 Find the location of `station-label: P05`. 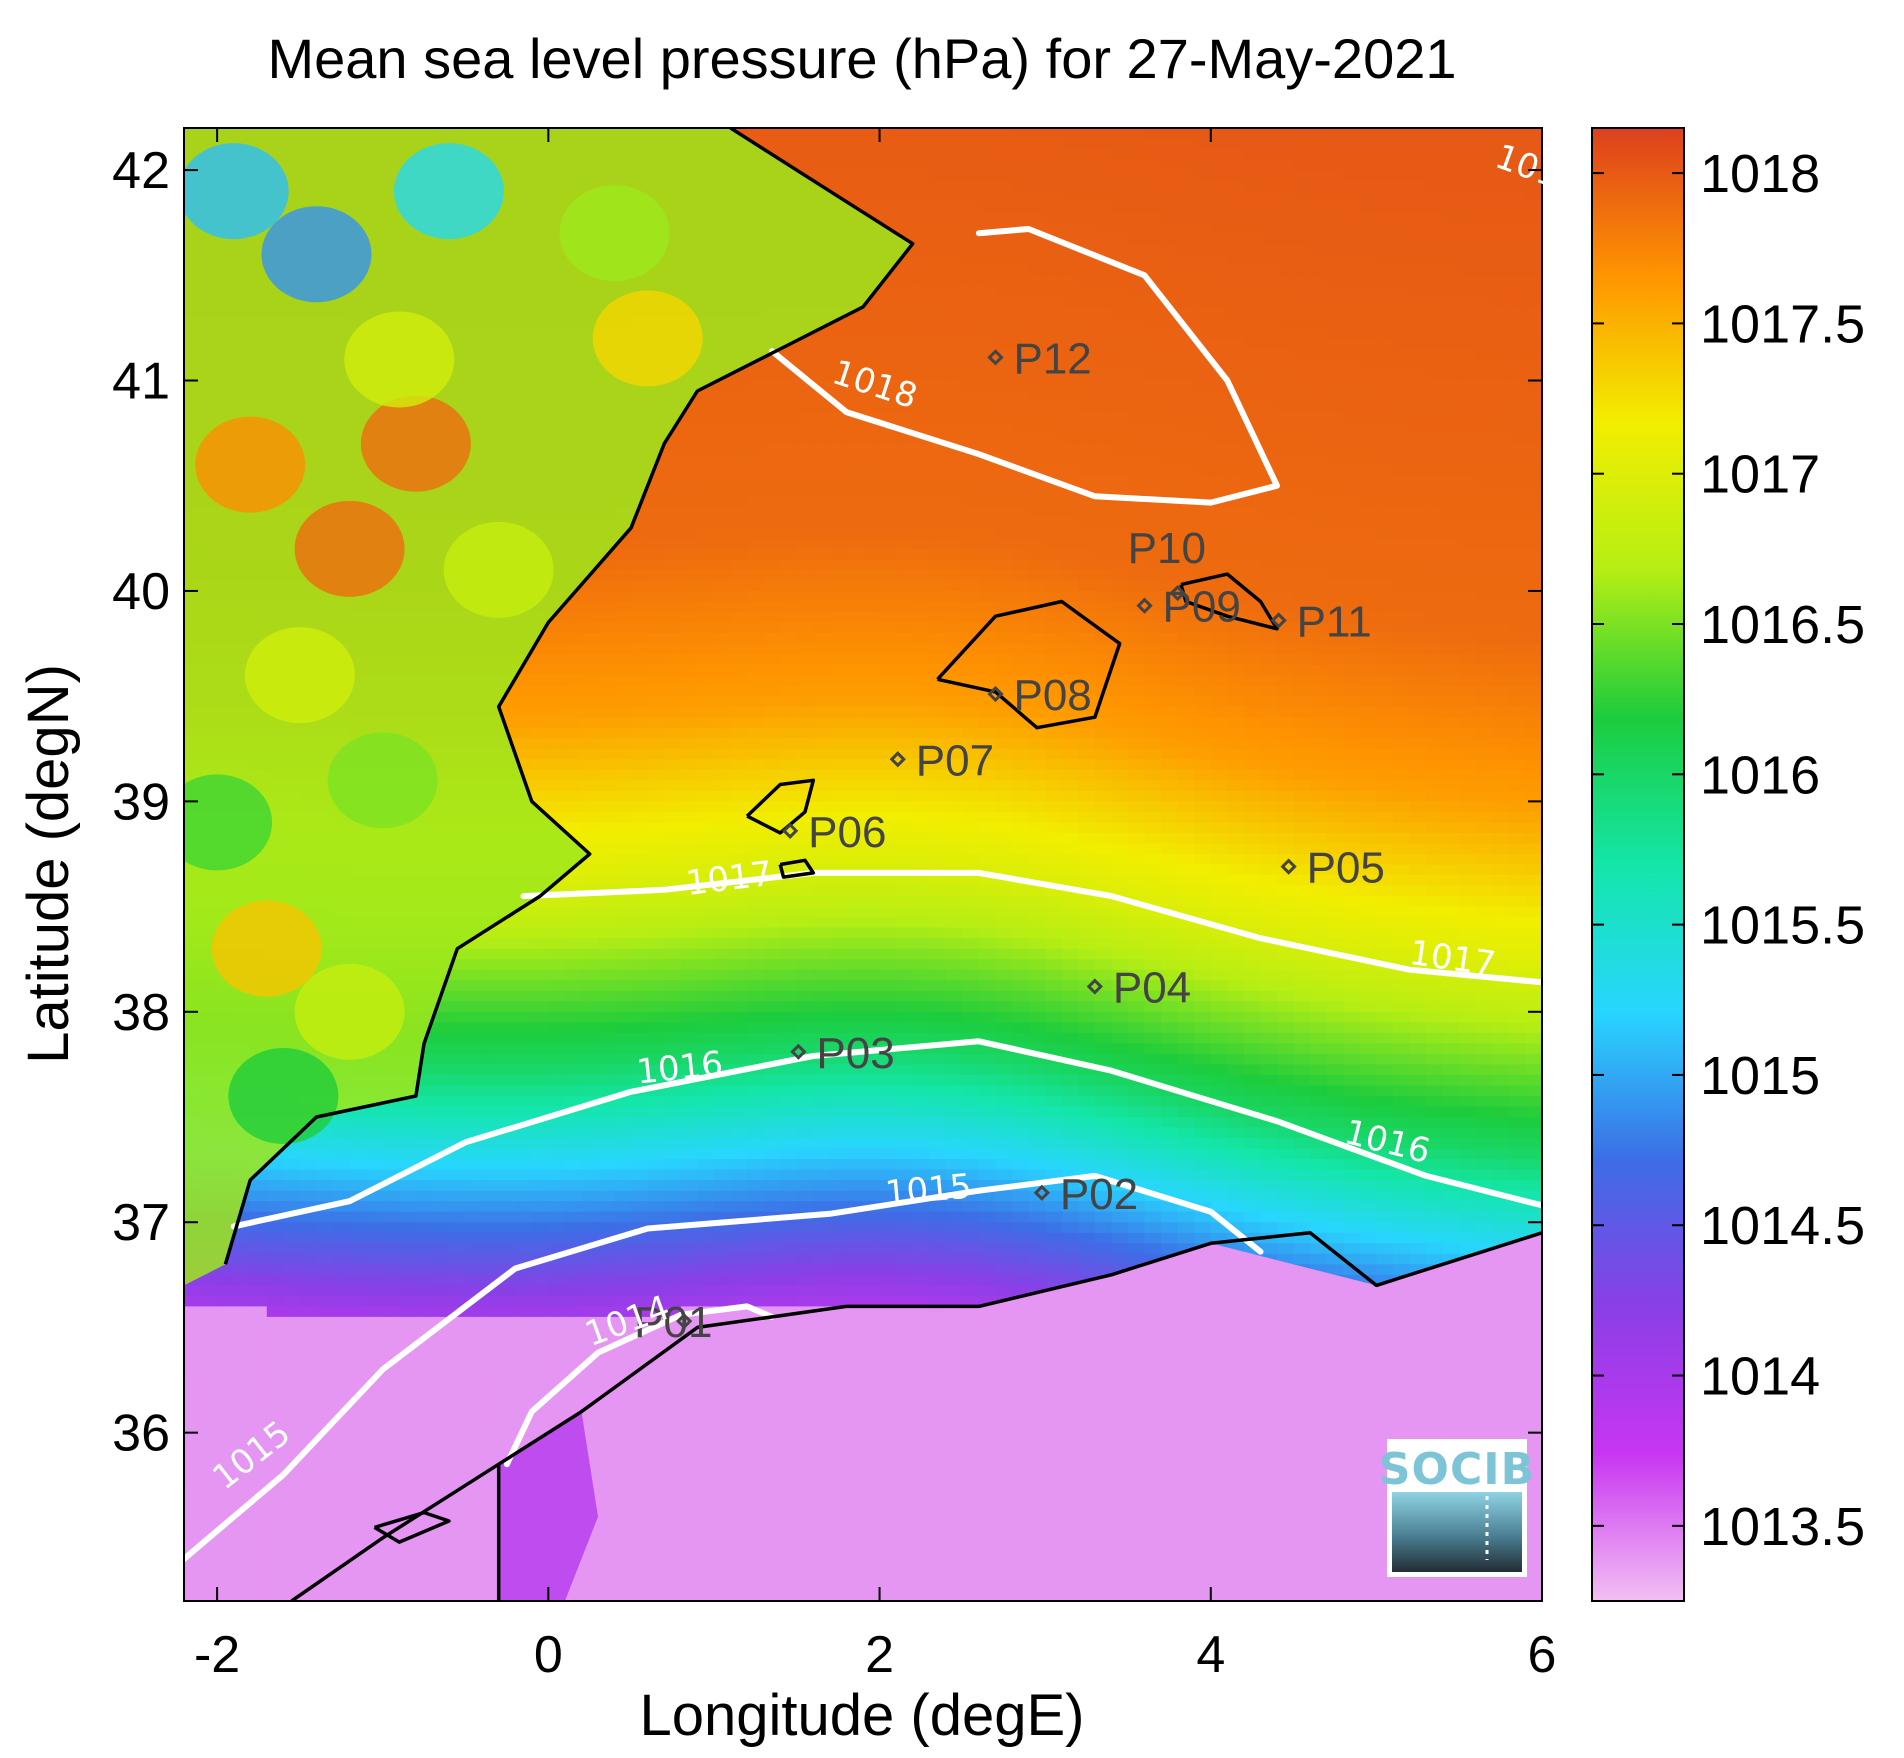

station-label: P05 is located at coordinates (1346, 868).